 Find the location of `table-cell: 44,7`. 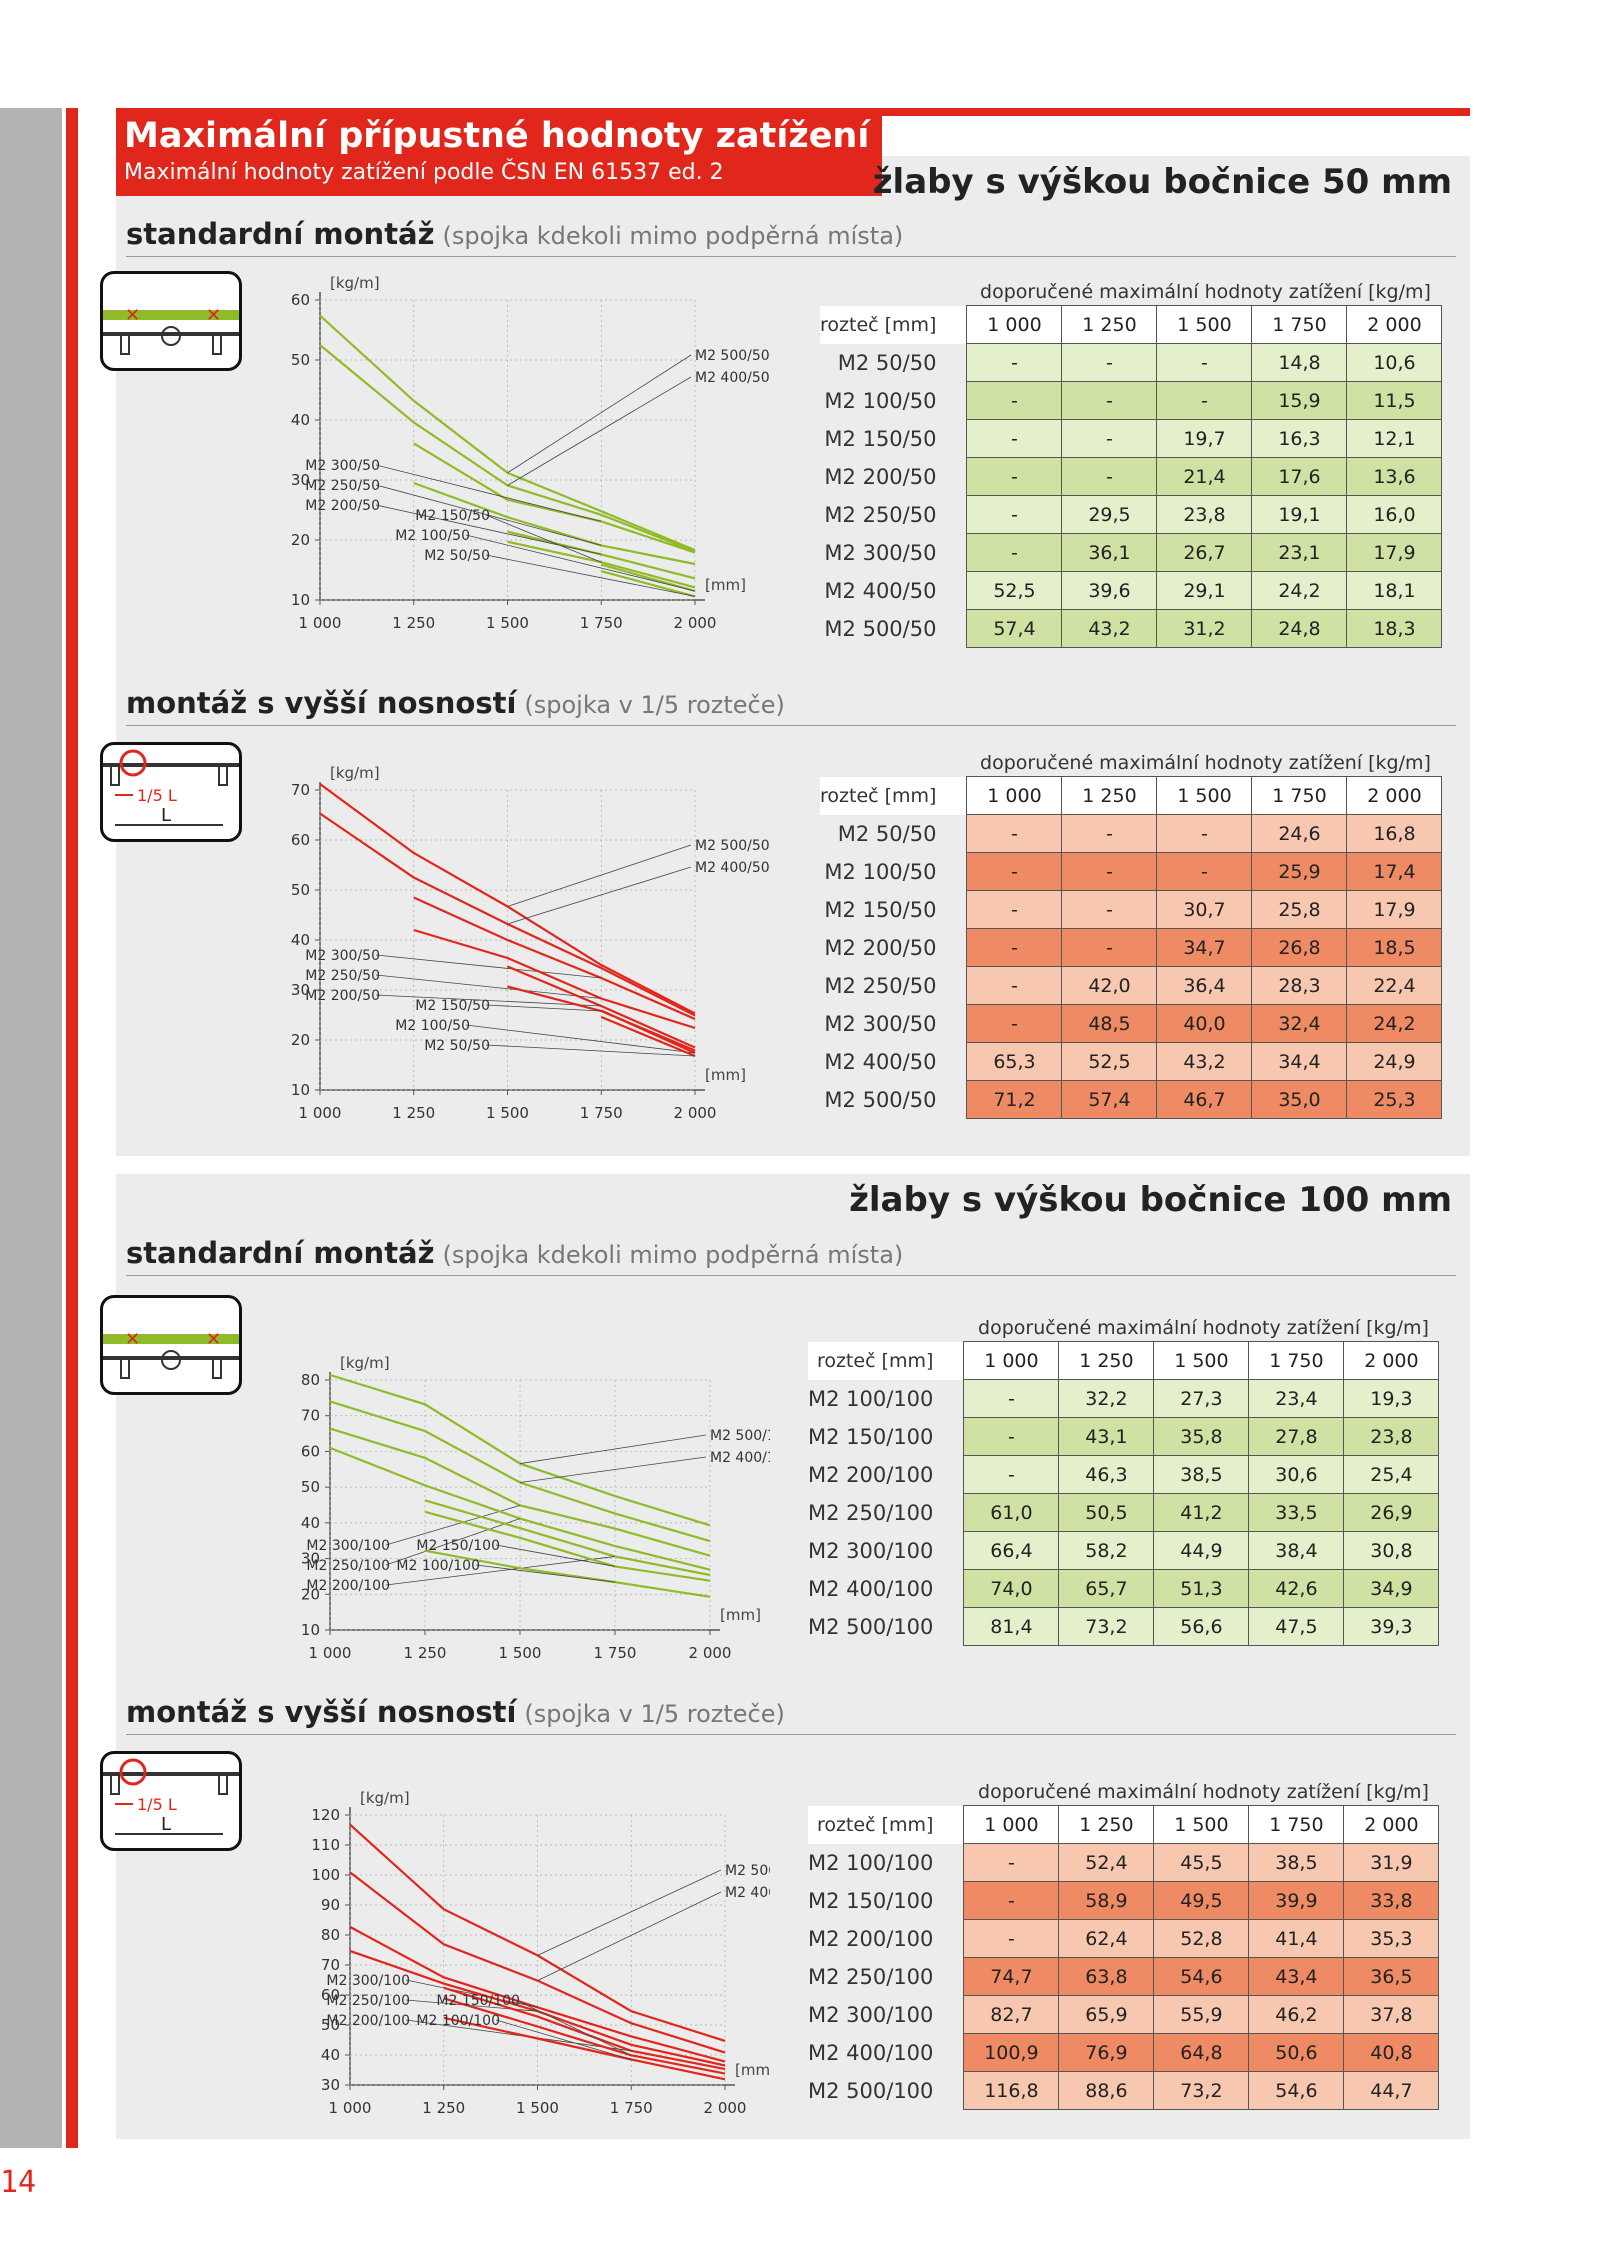

table-cell: 44,7 is located at coordinates (1391, 2090).